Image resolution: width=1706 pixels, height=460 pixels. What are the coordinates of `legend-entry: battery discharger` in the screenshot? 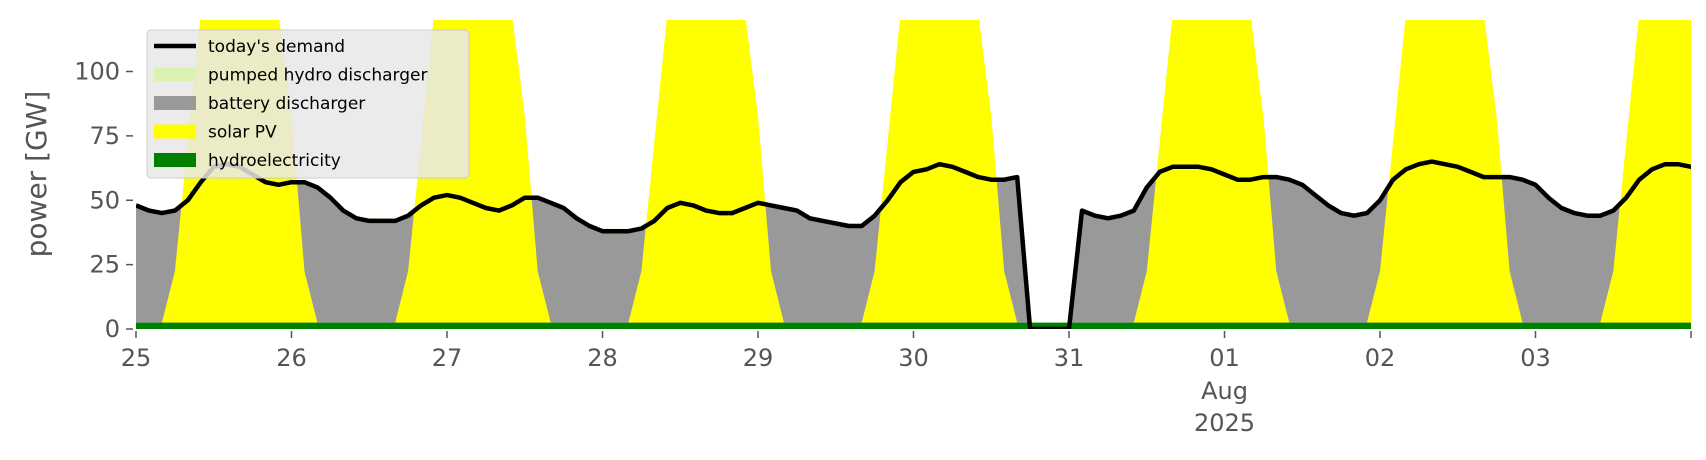 It's located at (286, 104).